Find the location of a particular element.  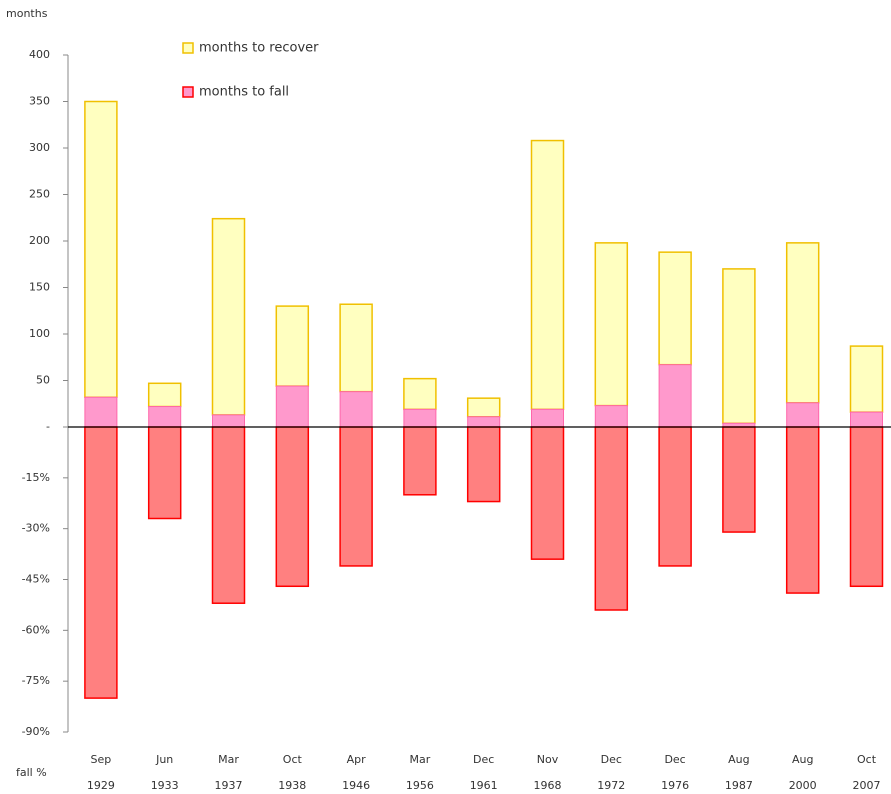

y2-tick-label: -75% is located at coordinates (36, 680).